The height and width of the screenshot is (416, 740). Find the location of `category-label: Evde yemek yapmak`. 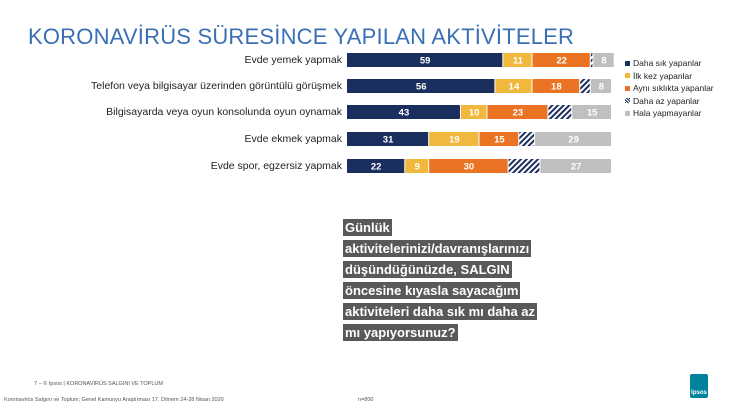

category-label: Evde yemek yapmak is located at coordinates (293, 60).